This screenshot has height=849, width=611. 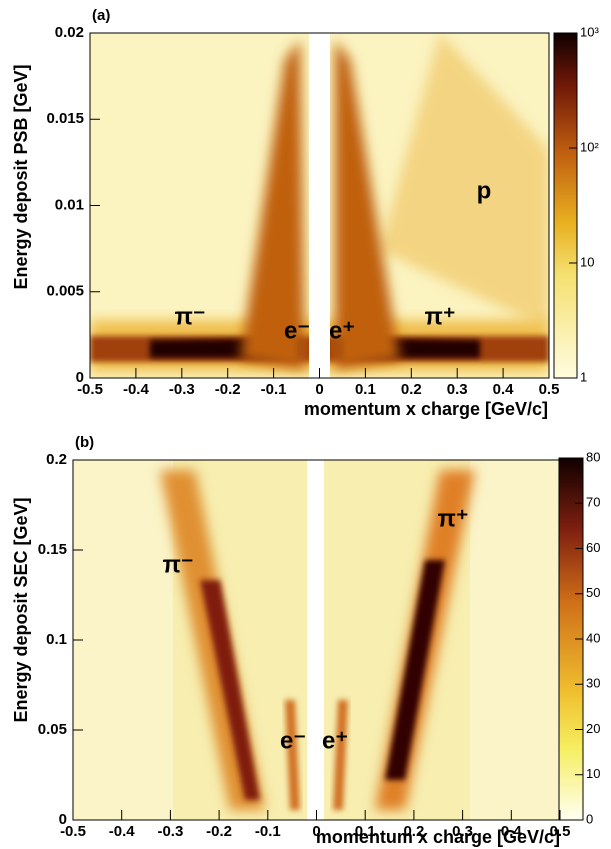 What do you see at coordinates (52, 729) in the screenshot?
I see `y-tick-label: 0.05` at bounding box center [52, 729].